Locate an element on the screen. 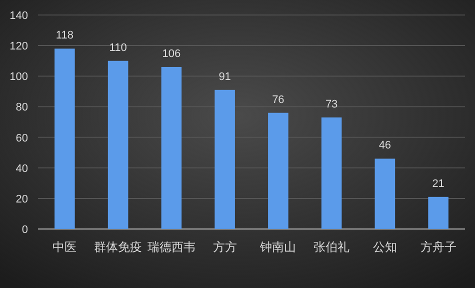 This screenshot has width=475, height=288. data-label: 76 is located at coordinates (278, 100).